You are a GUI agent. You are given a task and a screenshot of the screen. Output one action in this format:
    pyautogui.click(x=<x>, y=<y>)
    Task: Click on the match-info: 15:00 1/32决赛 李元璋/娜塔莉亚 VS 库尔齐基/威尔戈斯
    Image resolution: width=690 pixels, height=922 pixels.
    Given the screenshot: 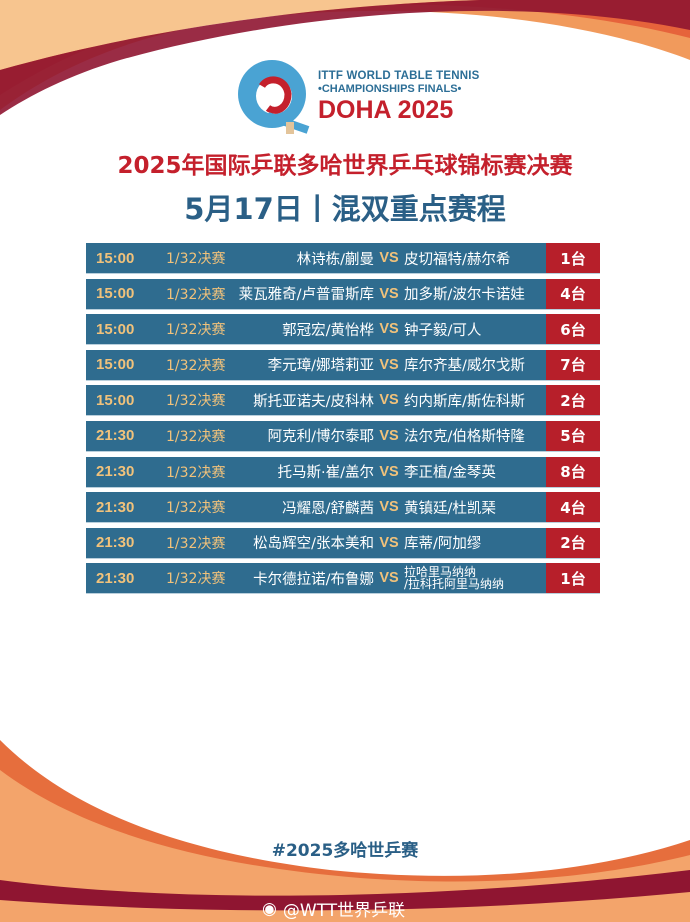 What is the action you would take?
    pyautogui.click(x=316, y=364)
    